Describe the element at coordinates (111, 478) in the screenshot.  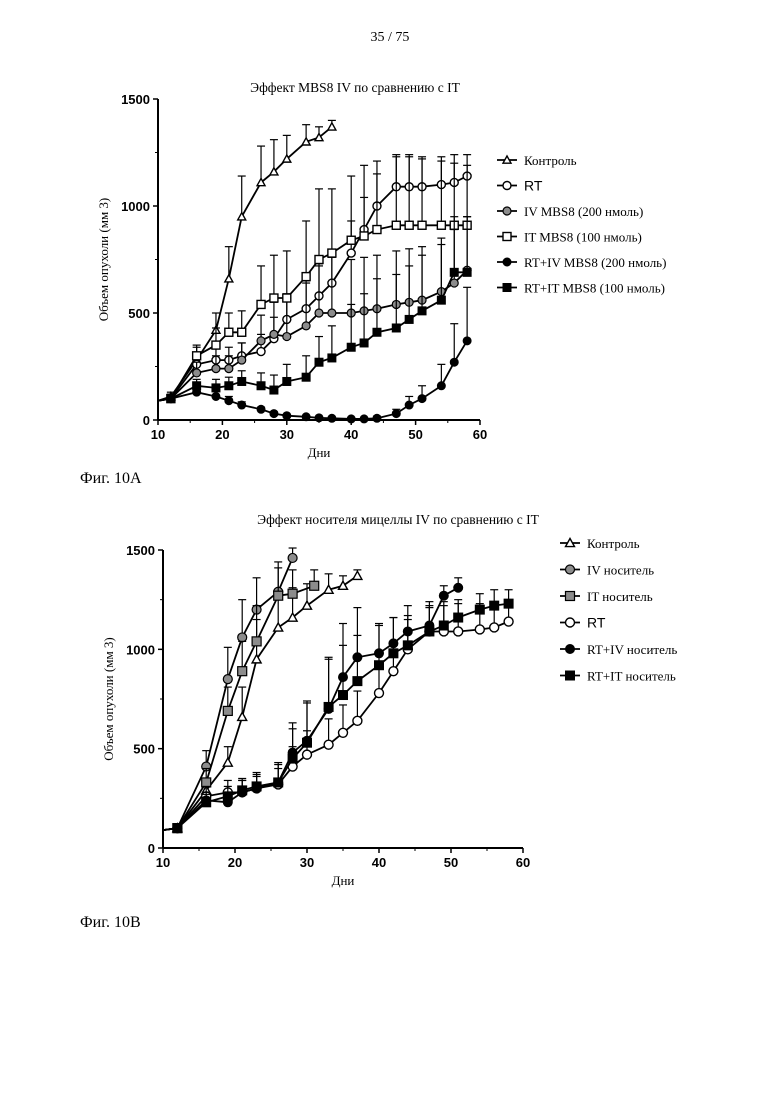
I see `figure-caption-10a: Фиг. 10А` at that location.